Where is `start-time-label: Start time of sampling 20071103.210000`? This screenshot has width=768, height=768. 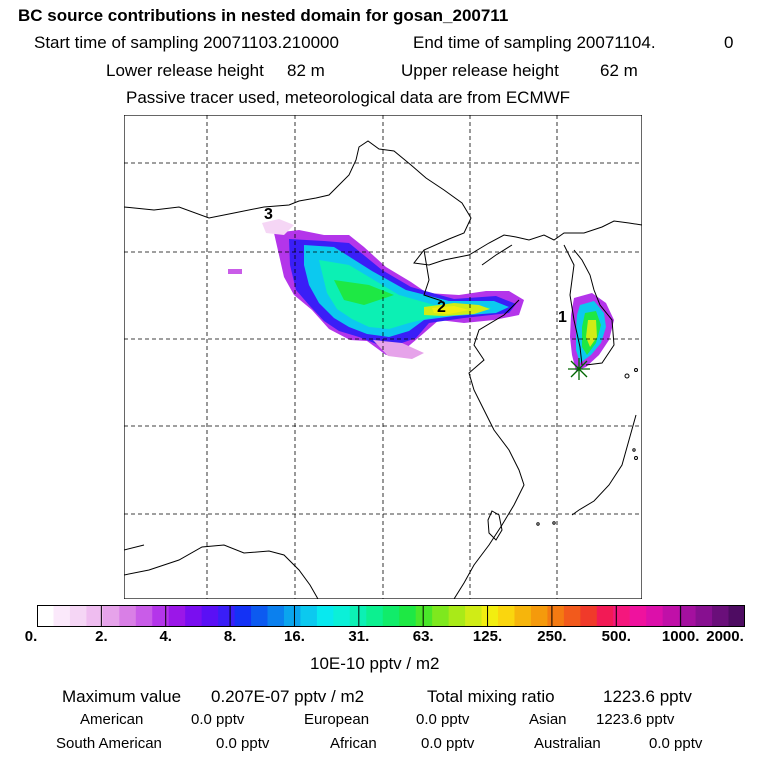 start-time-label: Start time of sampling 20071103.210000 is located at coordinates (186, 42).